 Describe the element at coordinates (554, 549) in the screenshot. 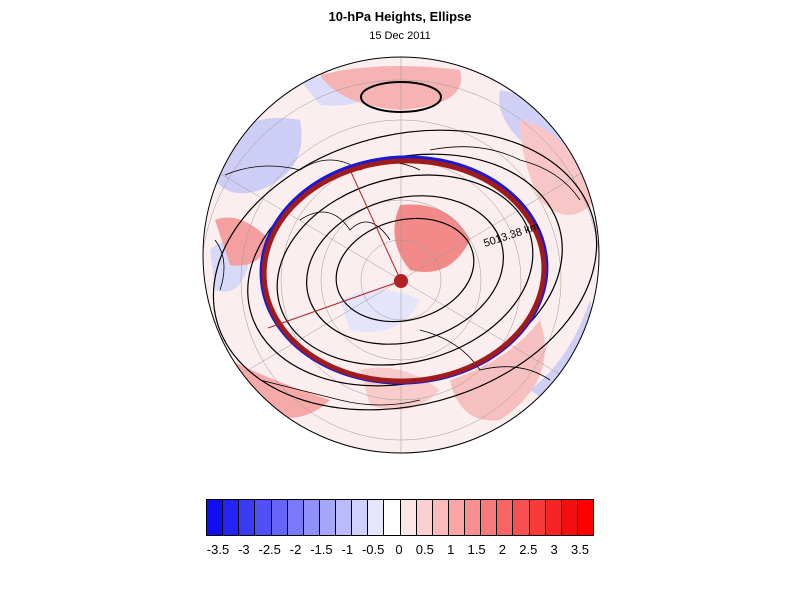

I see `colorbar-tick-label: 3` at that location.